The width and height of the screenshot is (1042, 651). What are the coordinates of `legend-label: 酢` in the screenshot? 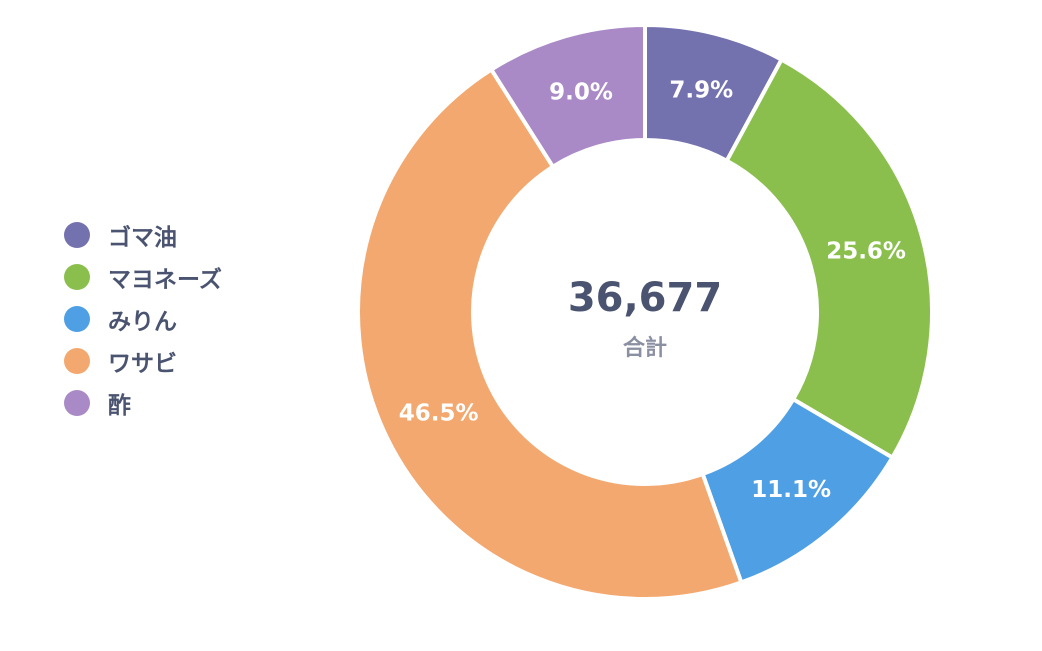 It's located at (119, 406).